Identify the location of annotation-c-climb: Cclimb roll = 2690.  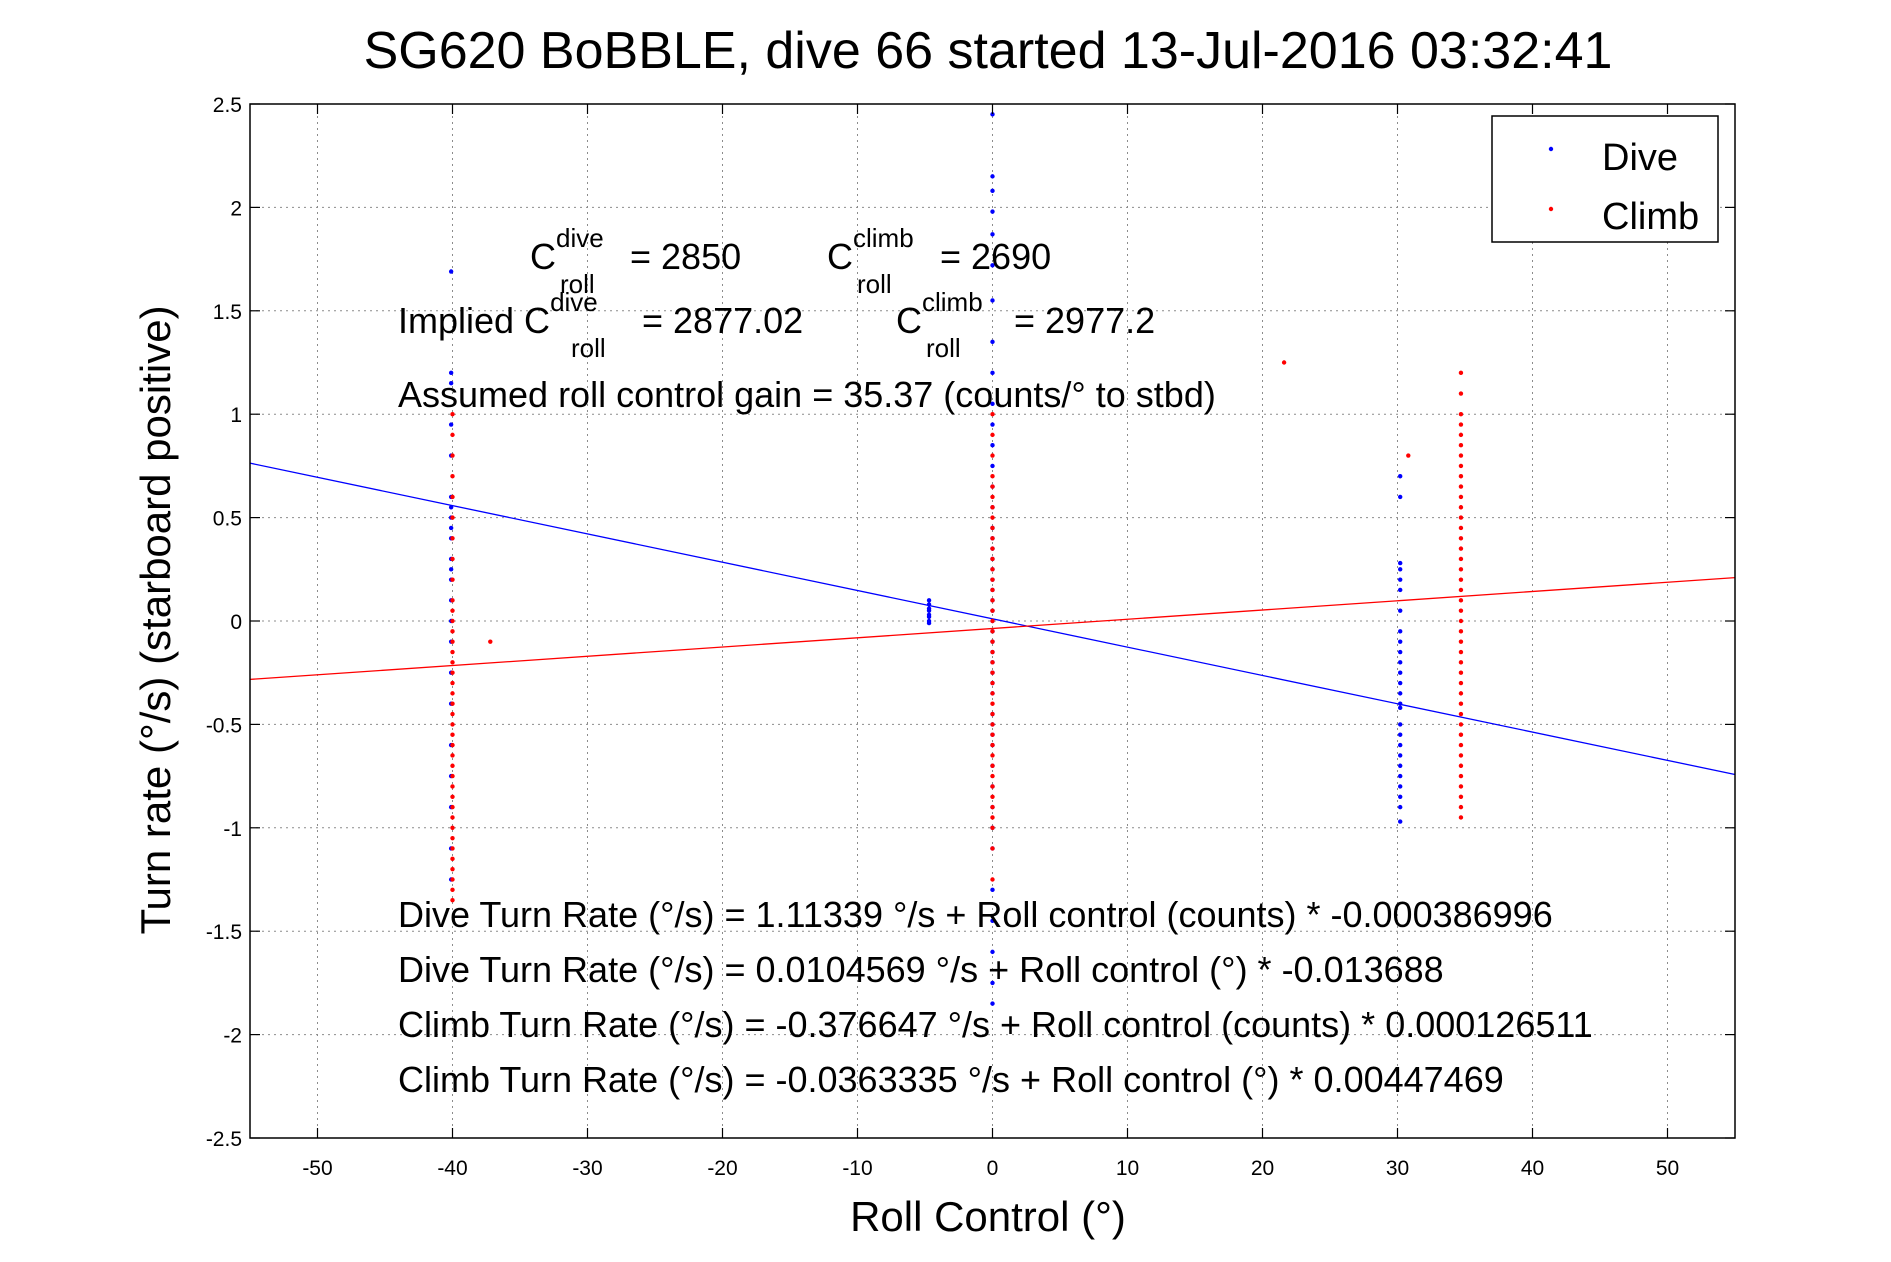
(939, 261).